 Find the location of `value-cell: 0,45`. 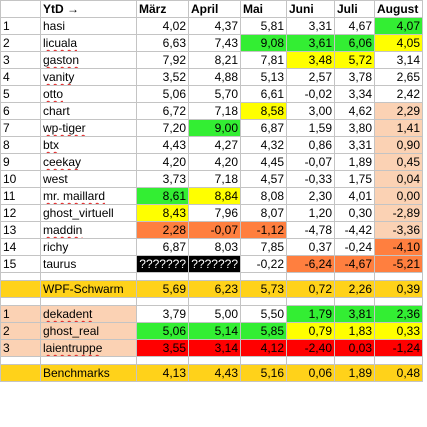

value-cell: 0,45 is located at coordinates (398, 162).